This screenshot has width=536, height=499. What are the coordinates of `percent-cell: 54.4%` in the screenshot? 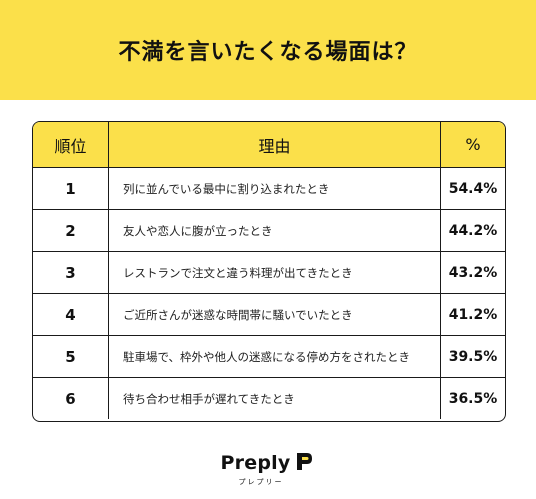 It's located at (473, 188).